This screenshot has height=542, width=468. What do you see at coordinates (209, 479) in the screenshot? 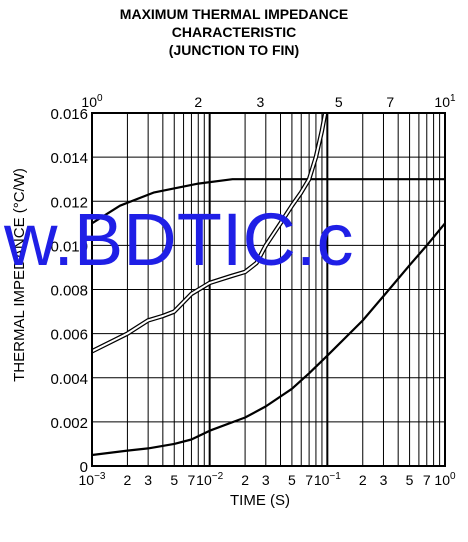
I see `x-tick-decade-label: 10⁻²` at bounding box center [209, 479].